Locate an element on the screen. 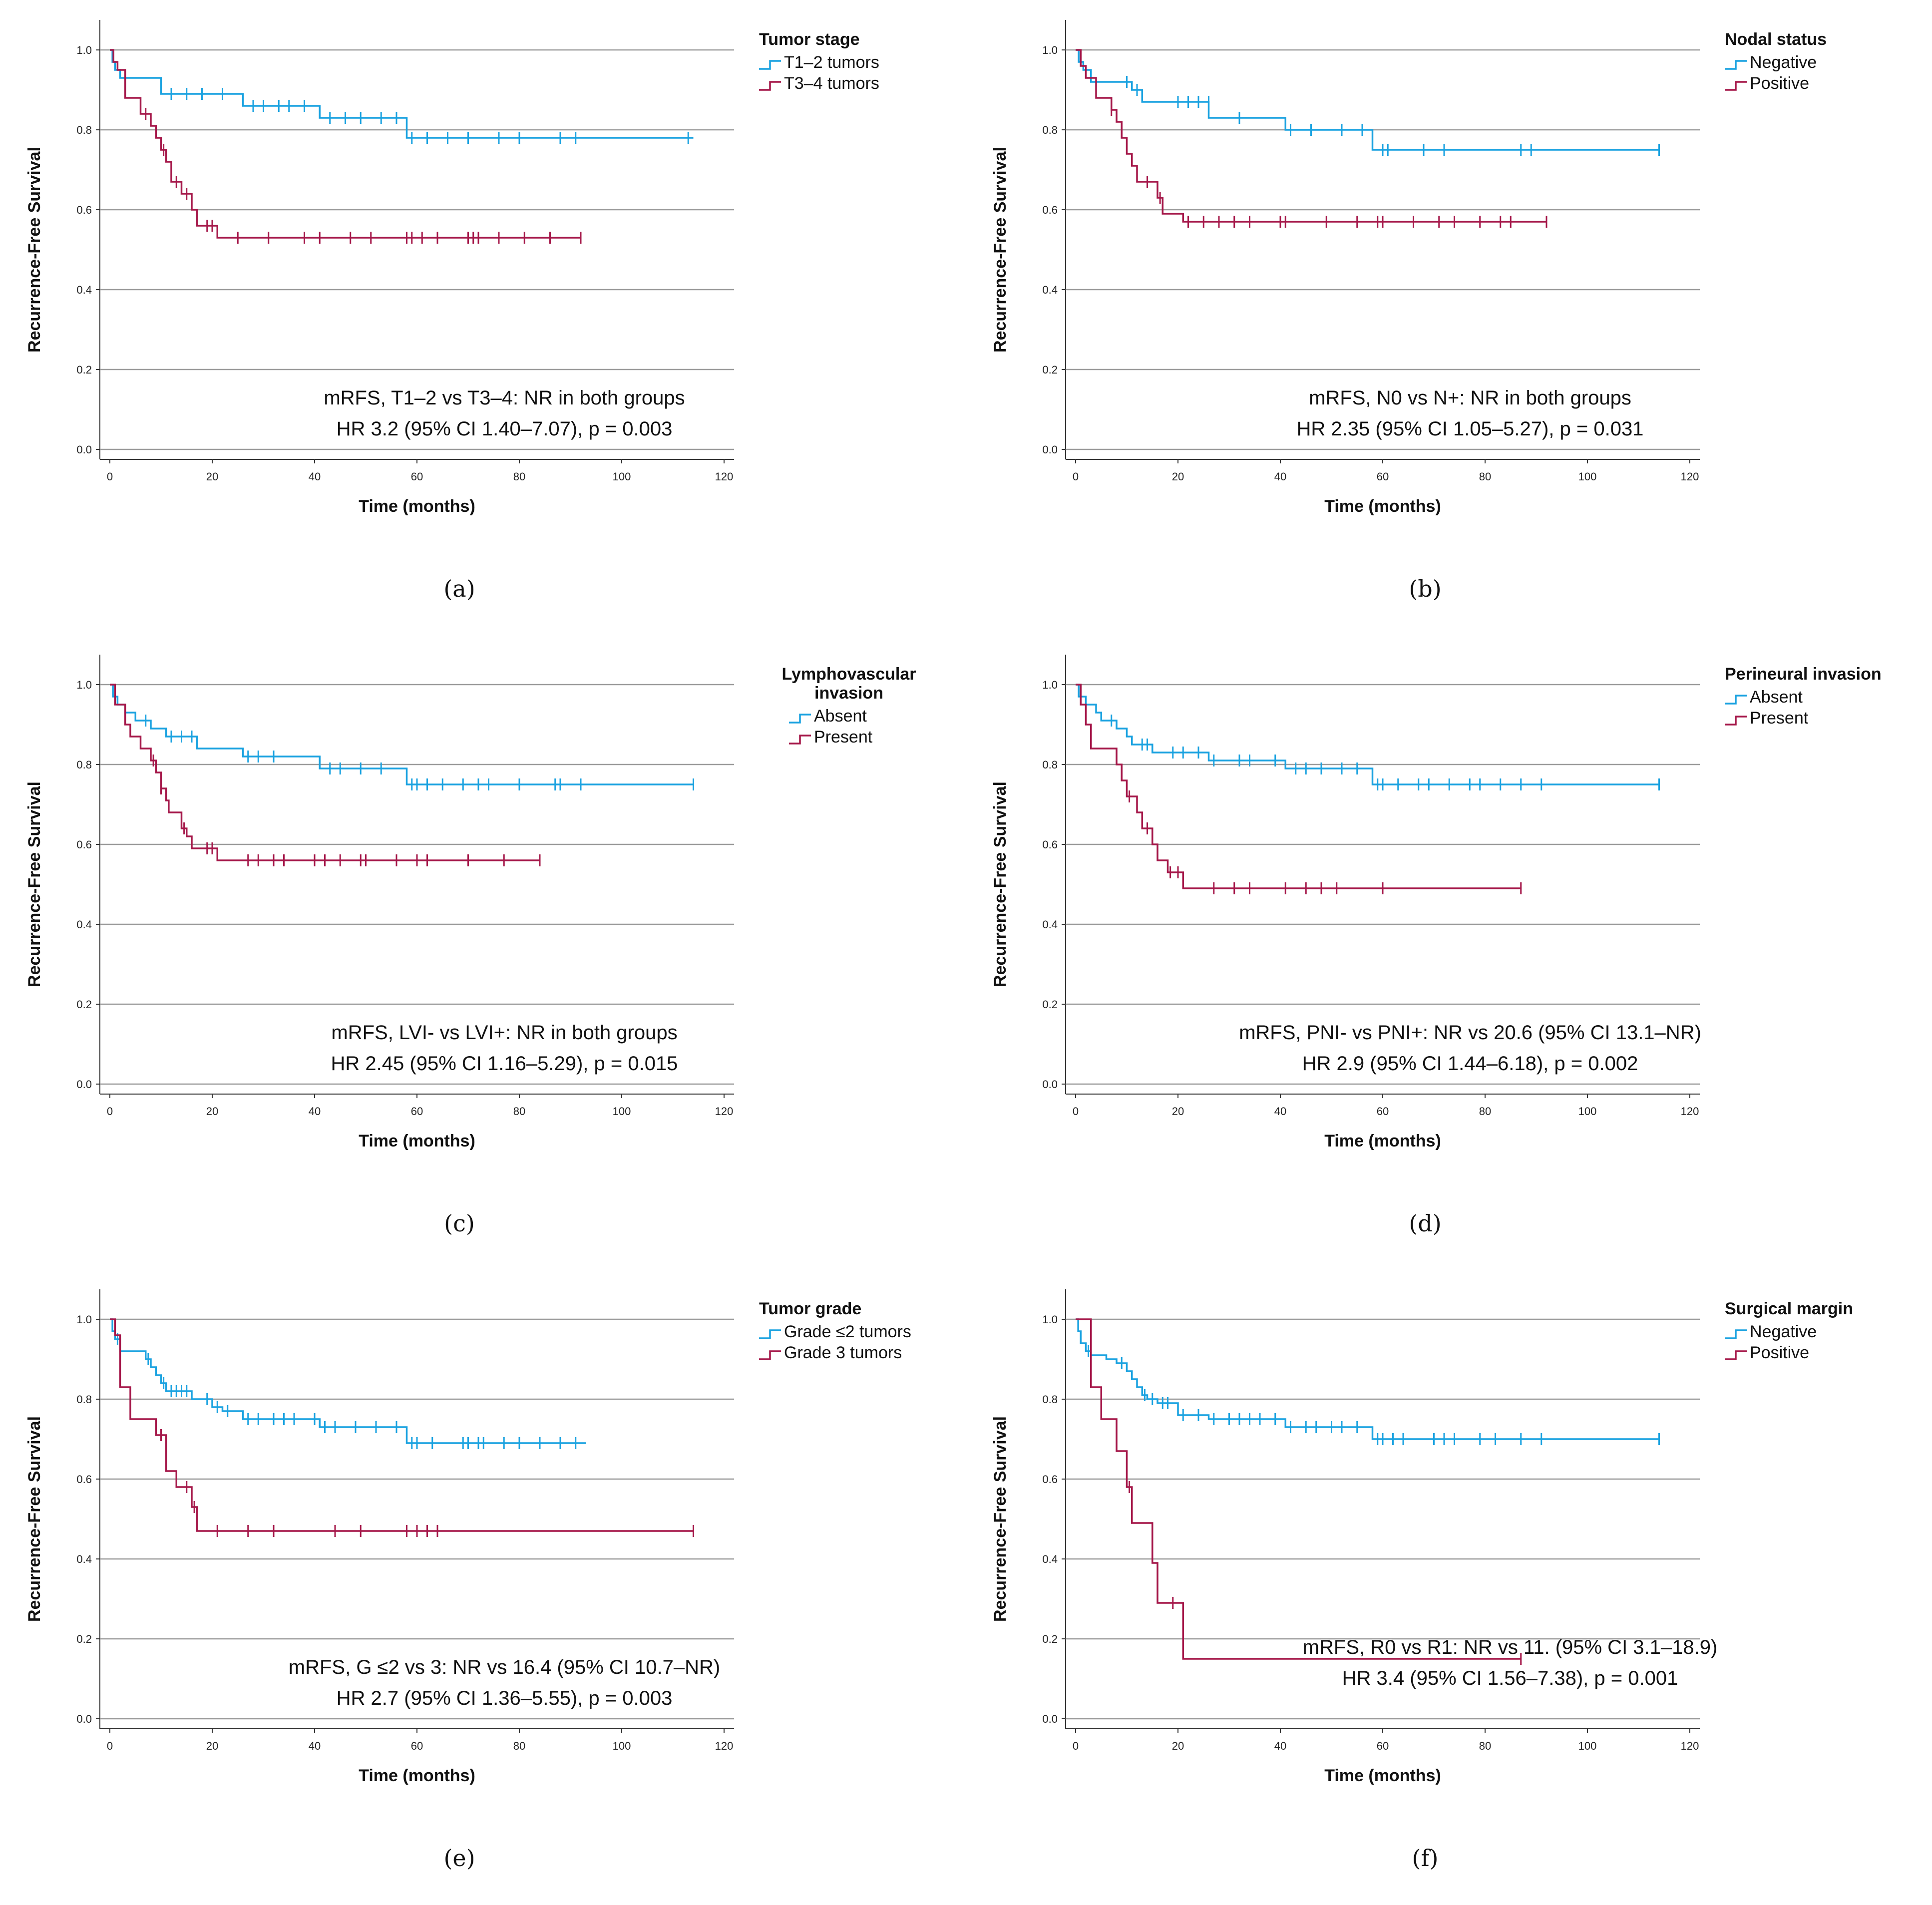 The width and height of the screenshot is (1932, 1905). panel-label: (d) is located at coordinates (1425, 1223).